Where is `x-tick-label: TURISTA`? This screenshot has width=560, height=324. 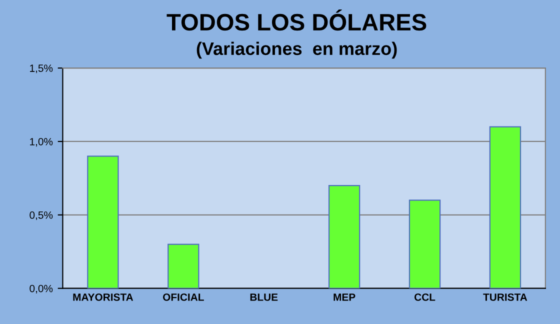 x-tick-label: TURISTA is located at coordinates (505, 297).